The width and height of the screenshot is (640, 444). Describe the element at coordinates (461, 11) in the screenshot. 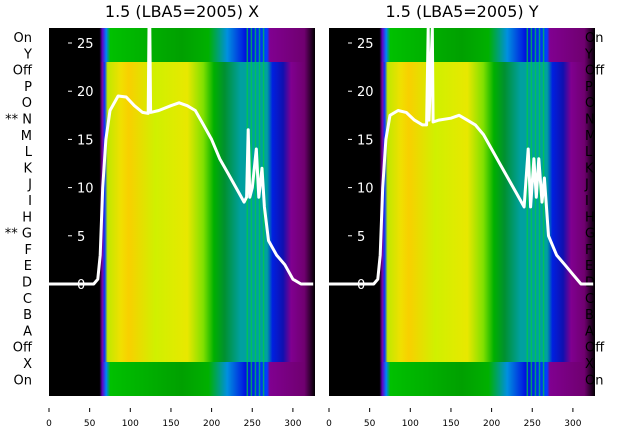

I see `panel-title: 1.5 (LBA5=2005) Y` at that location.